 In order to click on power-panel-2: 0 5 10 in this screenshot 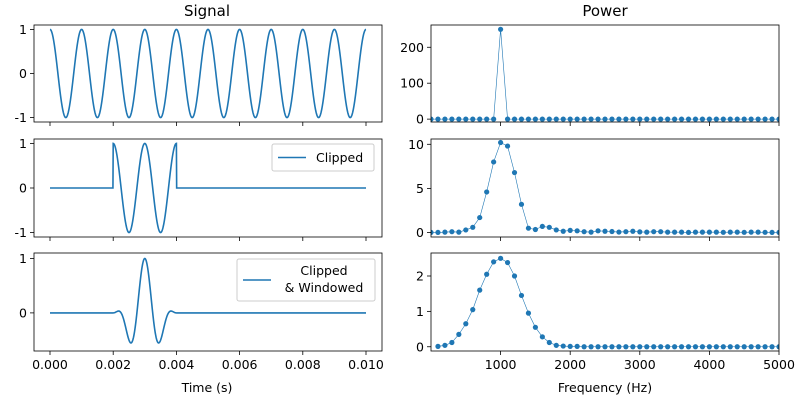, I will do `click(594, 189)`.